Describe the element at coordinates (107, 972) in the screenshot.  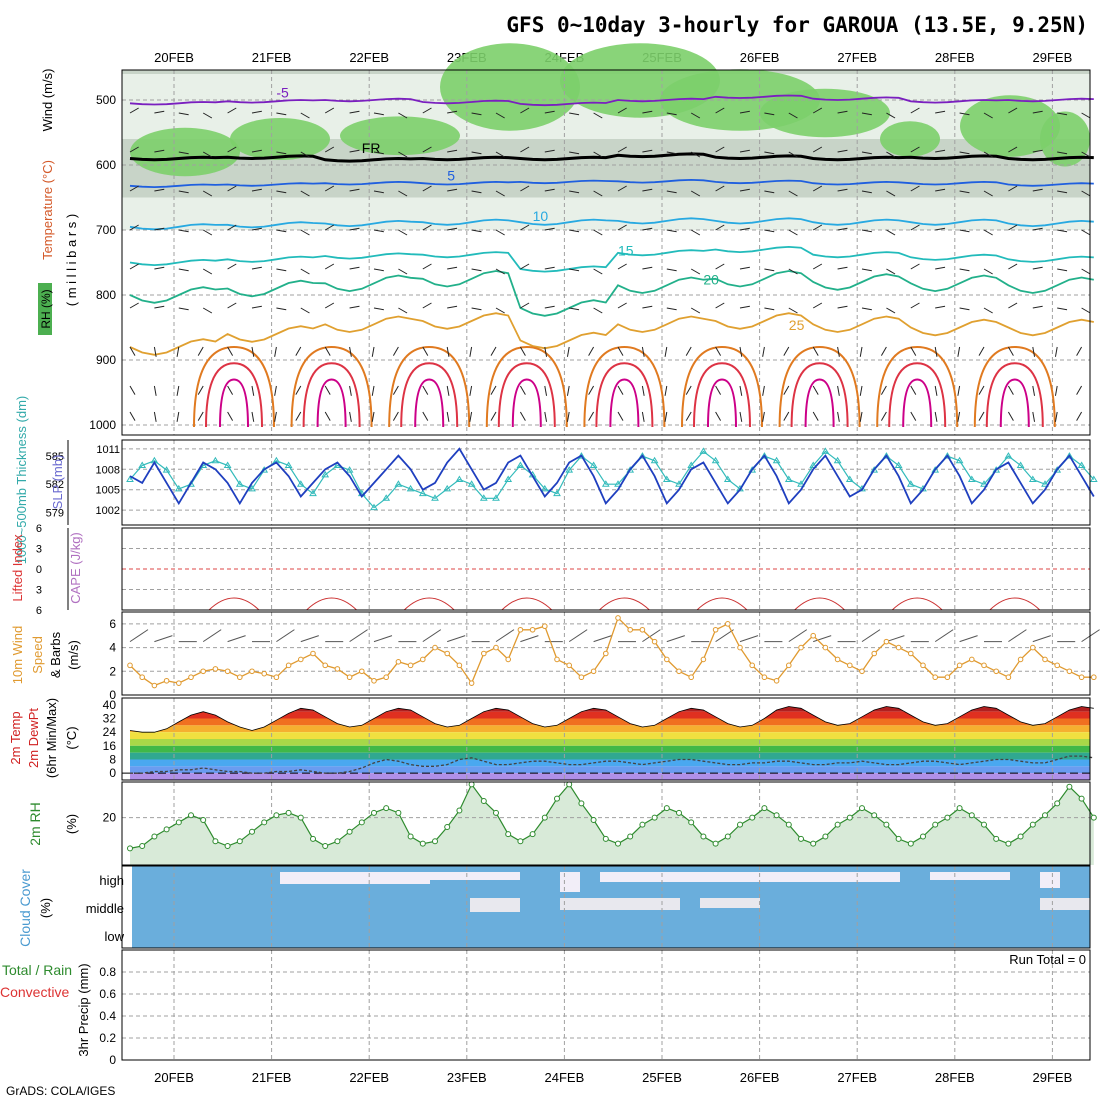
I see `precip-tick-label: 0.8` at that location.